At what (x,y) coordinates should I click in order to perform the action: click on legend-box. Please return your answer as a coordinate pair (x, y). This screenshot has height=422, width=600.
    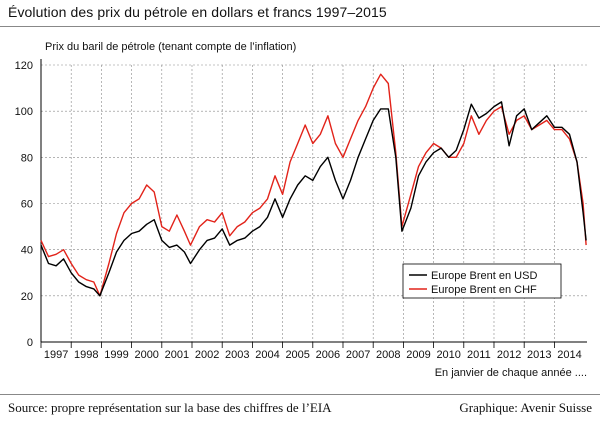
    Looking at the image, I should click on (482, 281).